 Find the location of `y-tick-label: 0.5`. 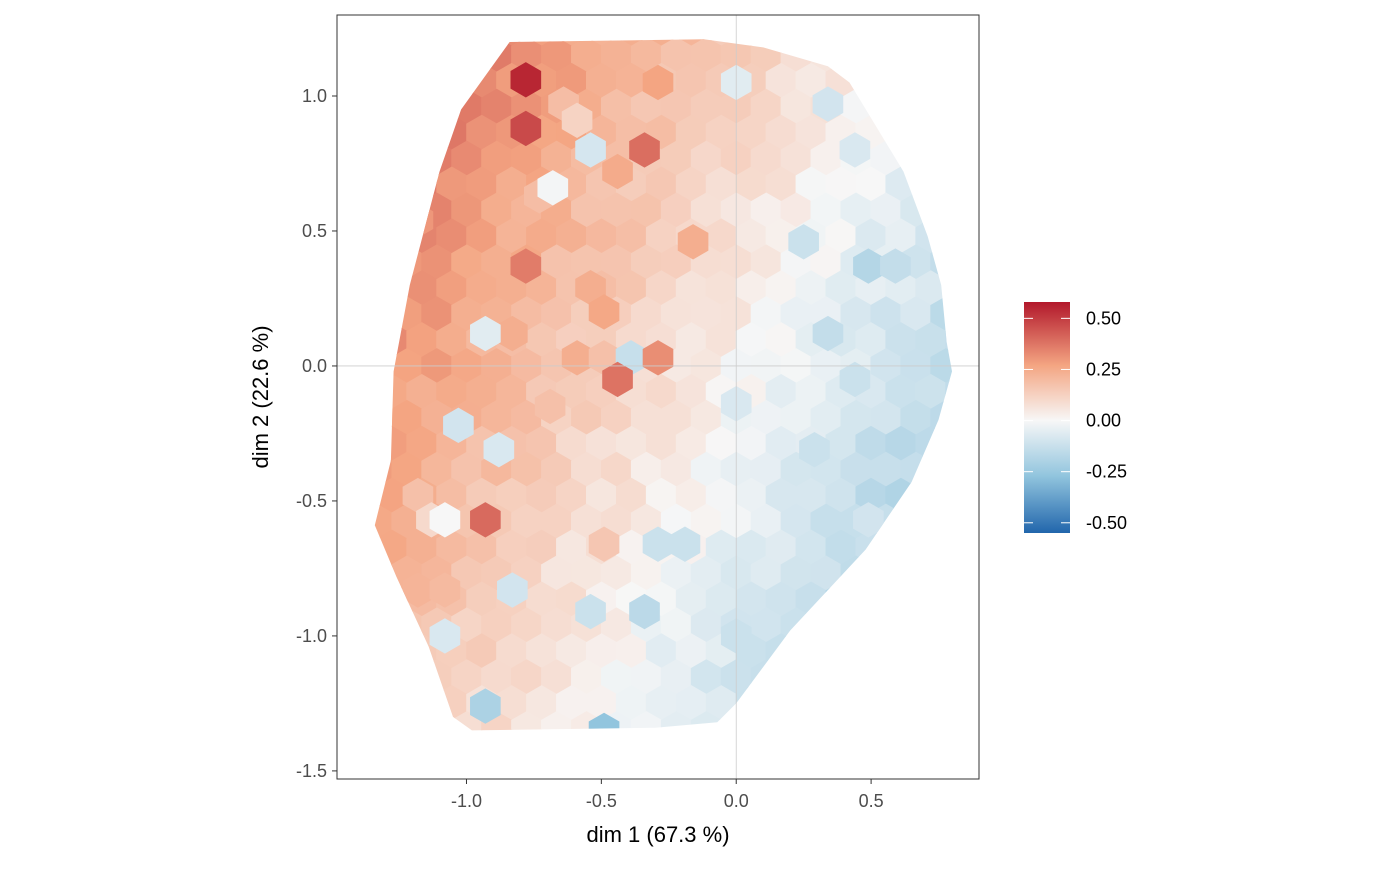

y-tick-label: 0.5 is located at coordinates (314, 231).